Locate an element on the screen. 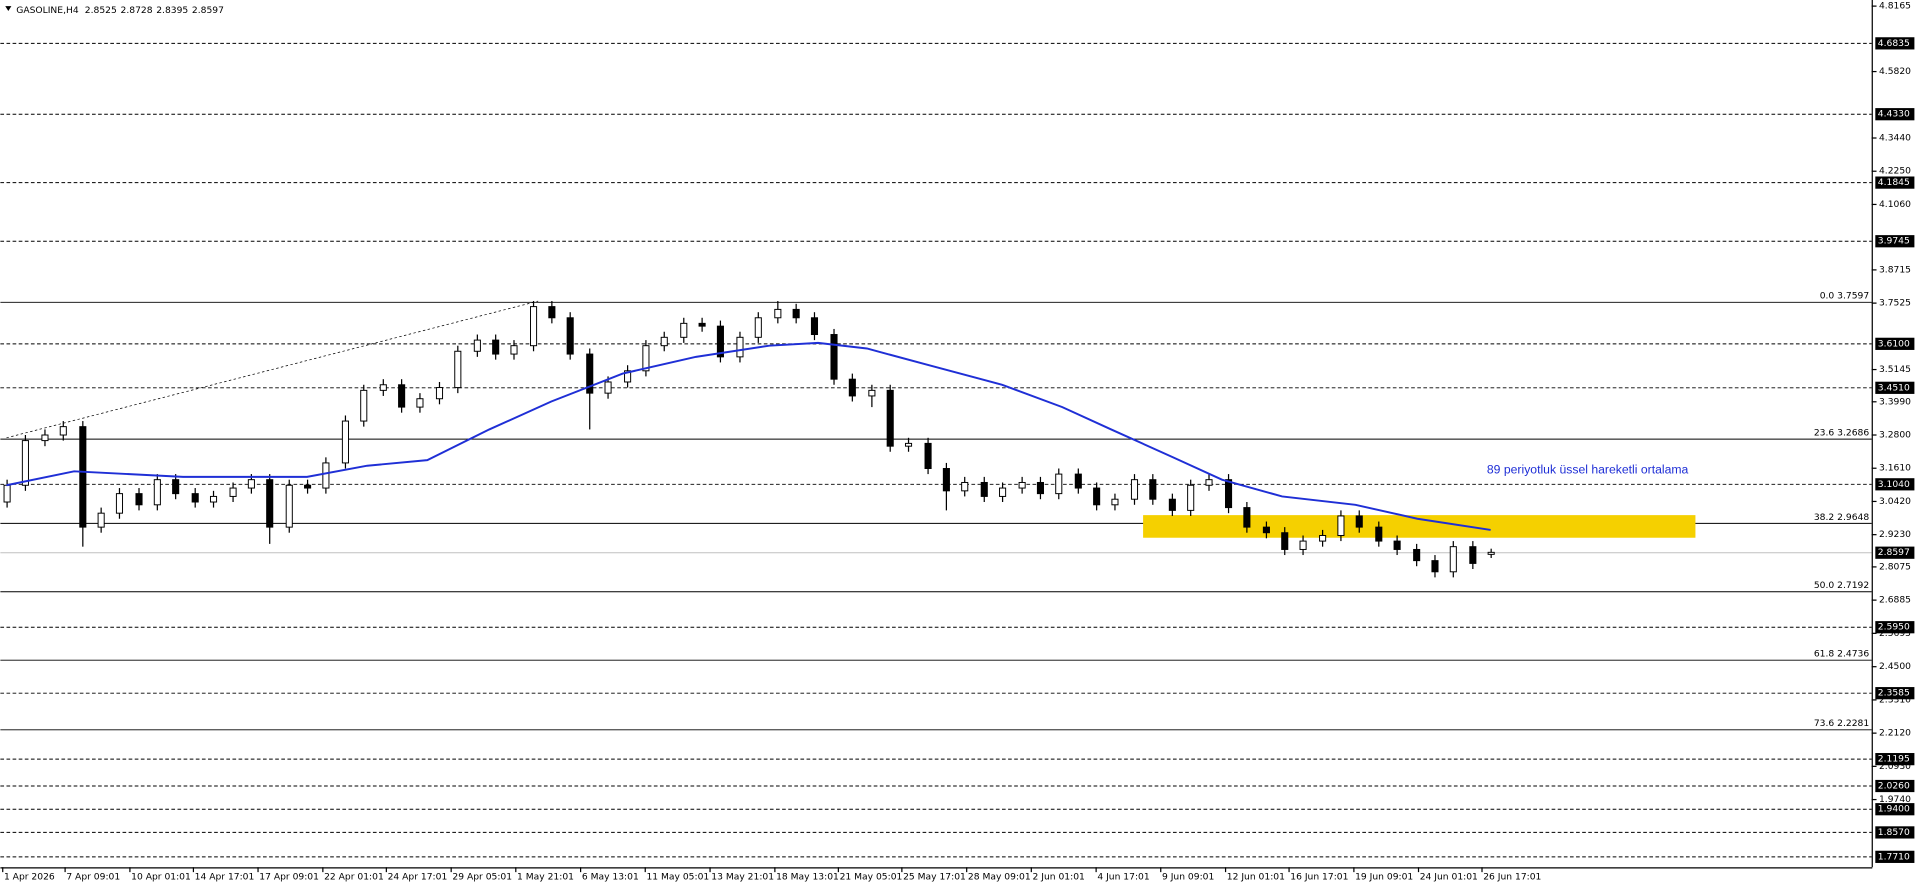 This screenshot has height=888, width=1916. x-tick-label: 13 May 21:01 is located at coordinates (742, 877).